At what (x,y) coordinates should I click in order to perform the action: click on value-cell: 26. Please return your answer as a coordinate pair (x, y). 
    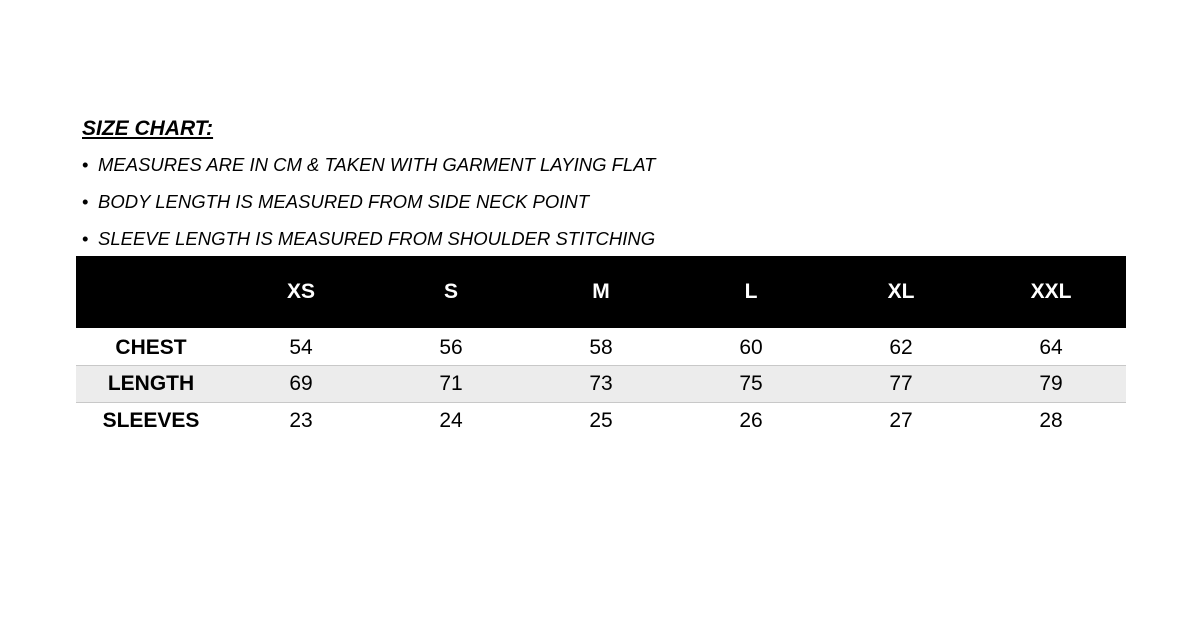
    Looking at the image, I should click on (751, 420).